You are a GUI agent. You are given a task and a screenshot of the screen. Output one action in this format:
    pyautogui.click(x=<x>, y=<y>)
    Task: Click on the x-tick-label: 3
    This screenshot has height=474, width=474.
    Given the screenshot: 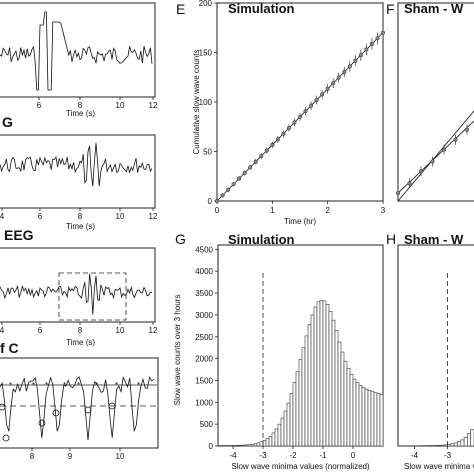 What is the action you would take?
    pyautogui.click(x=383, y=210)
    